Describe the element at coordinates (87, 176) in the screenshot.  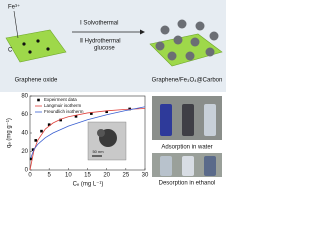
I see `x-tick-label: 15` at that location.